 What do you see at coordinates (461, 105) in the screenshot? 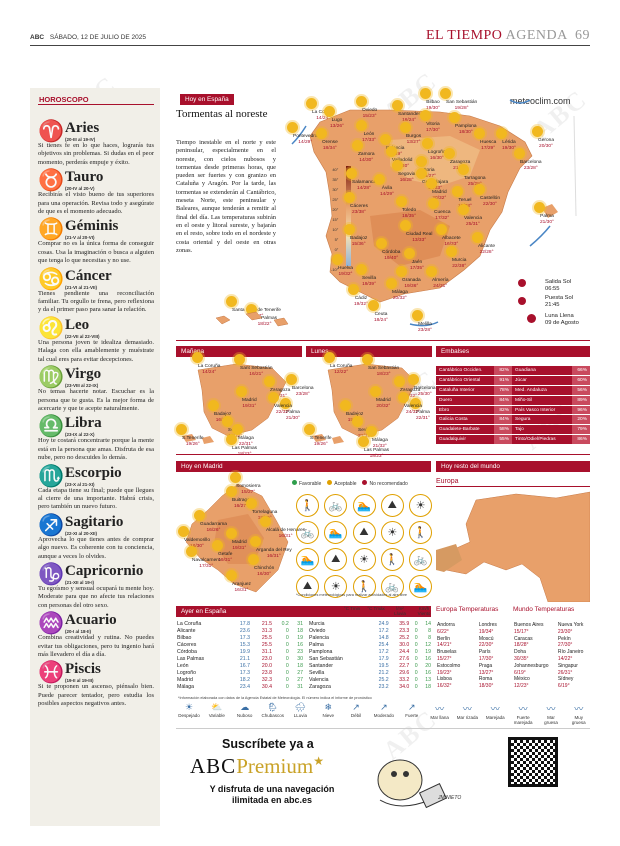
I see `city-label: San Sebastián 19/28°` at bounding box center [461, 105].